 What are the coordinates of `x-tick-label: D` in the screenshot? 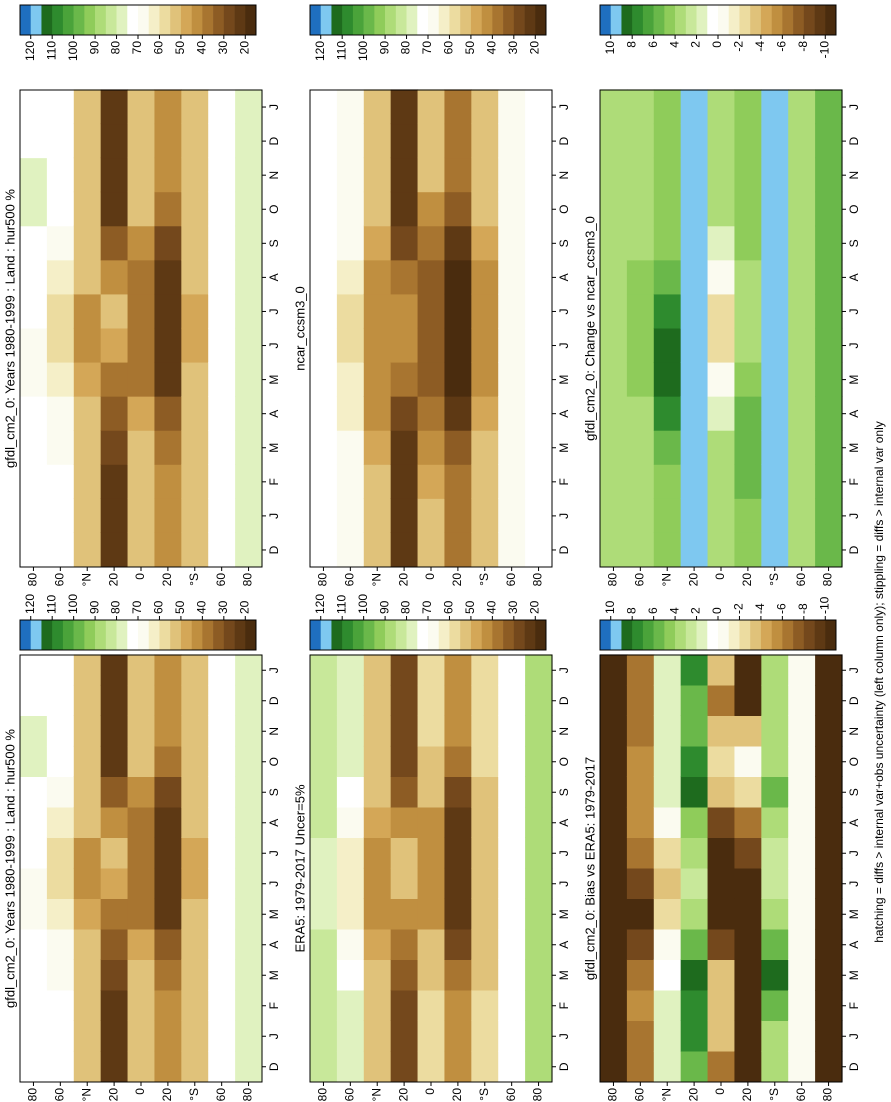 It's located at (854, 1066).